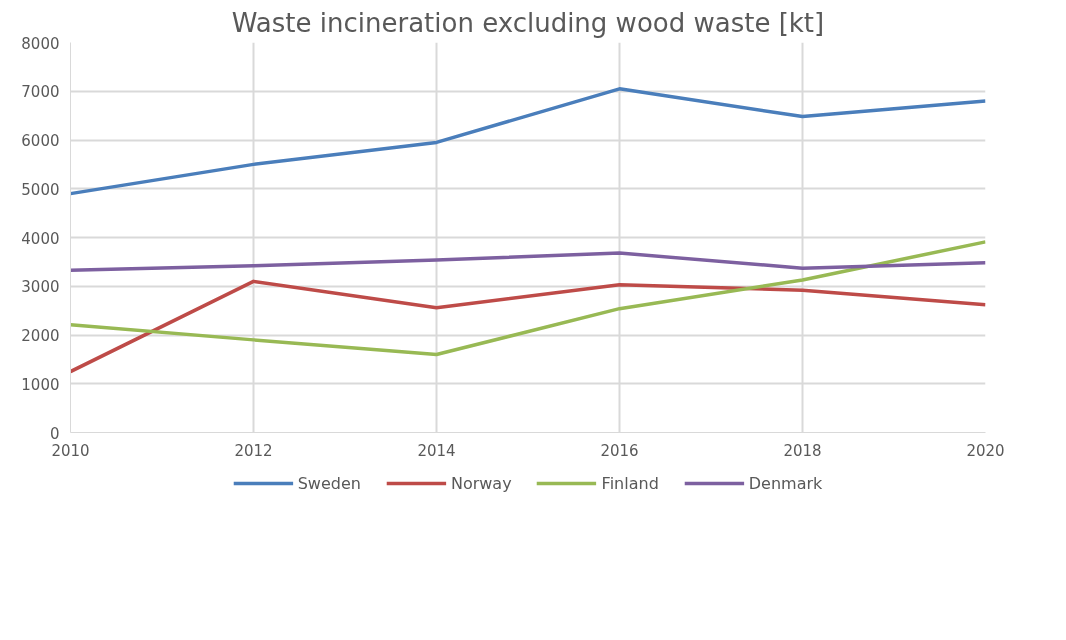 This screenshot has height=640, width=1066. Describe the element at coordinates (436, 450) in the screenshot. I see `x-tick-label: 2014` at that location.